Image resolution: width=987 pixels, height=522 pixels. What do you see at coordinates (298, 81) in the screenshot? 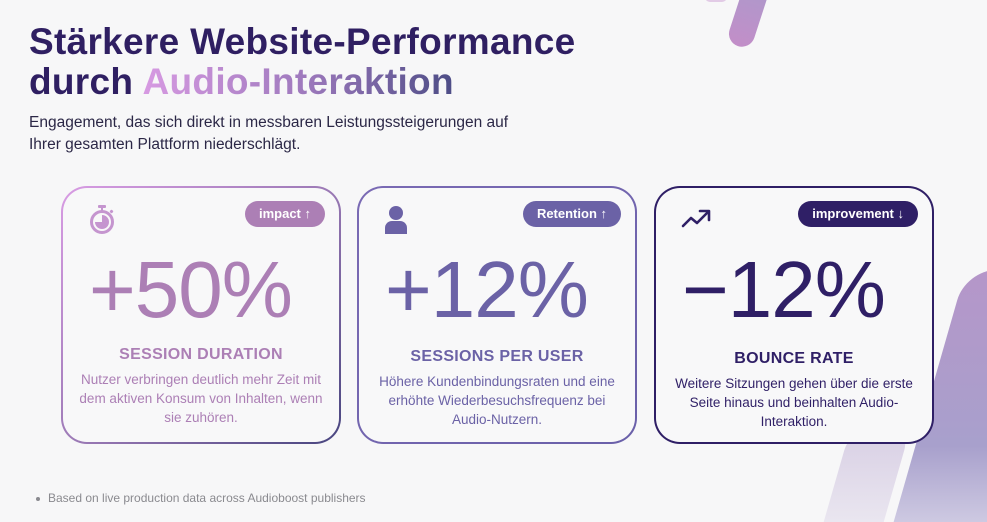
I see `title-accent: Audio-Interaktion` at bounding box center [298, 81].